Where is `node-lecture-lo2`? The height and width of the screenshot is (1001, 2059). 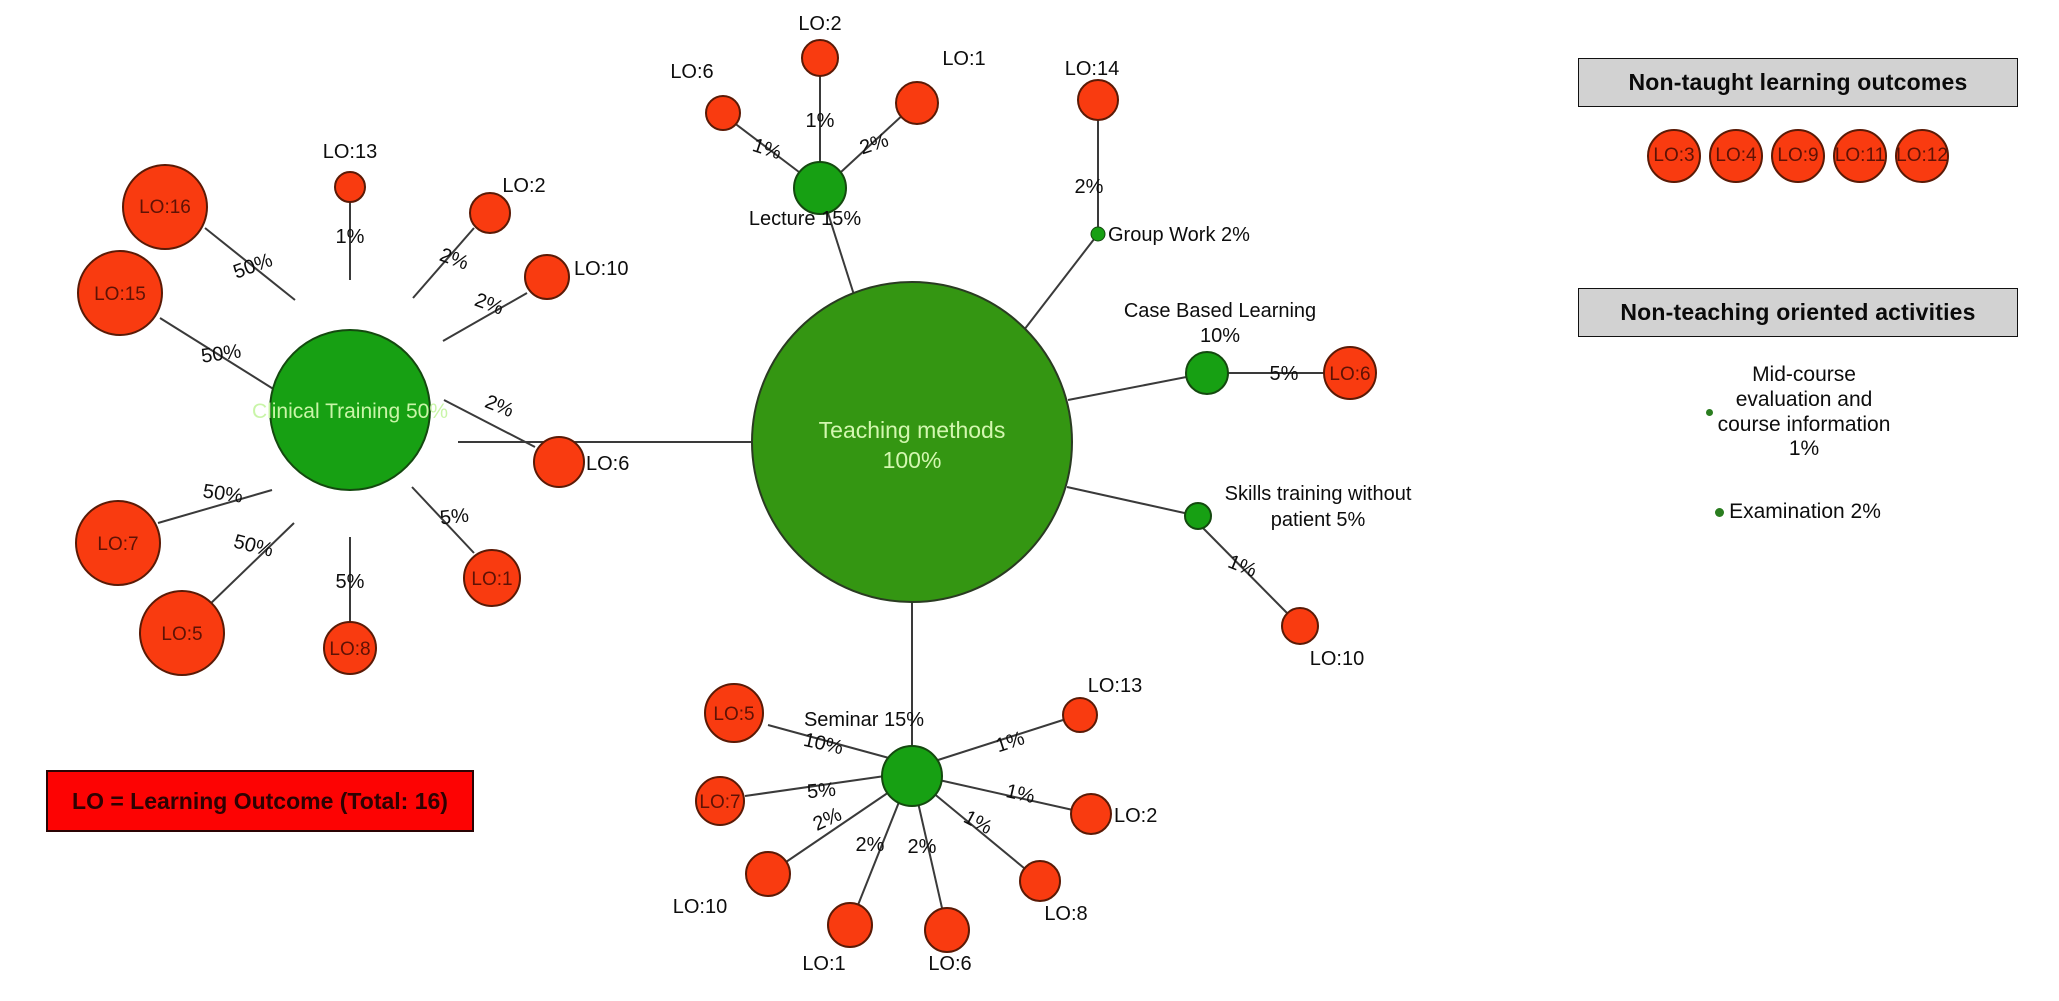 node-lecture-lo2 is located at coordinates (820, 58).